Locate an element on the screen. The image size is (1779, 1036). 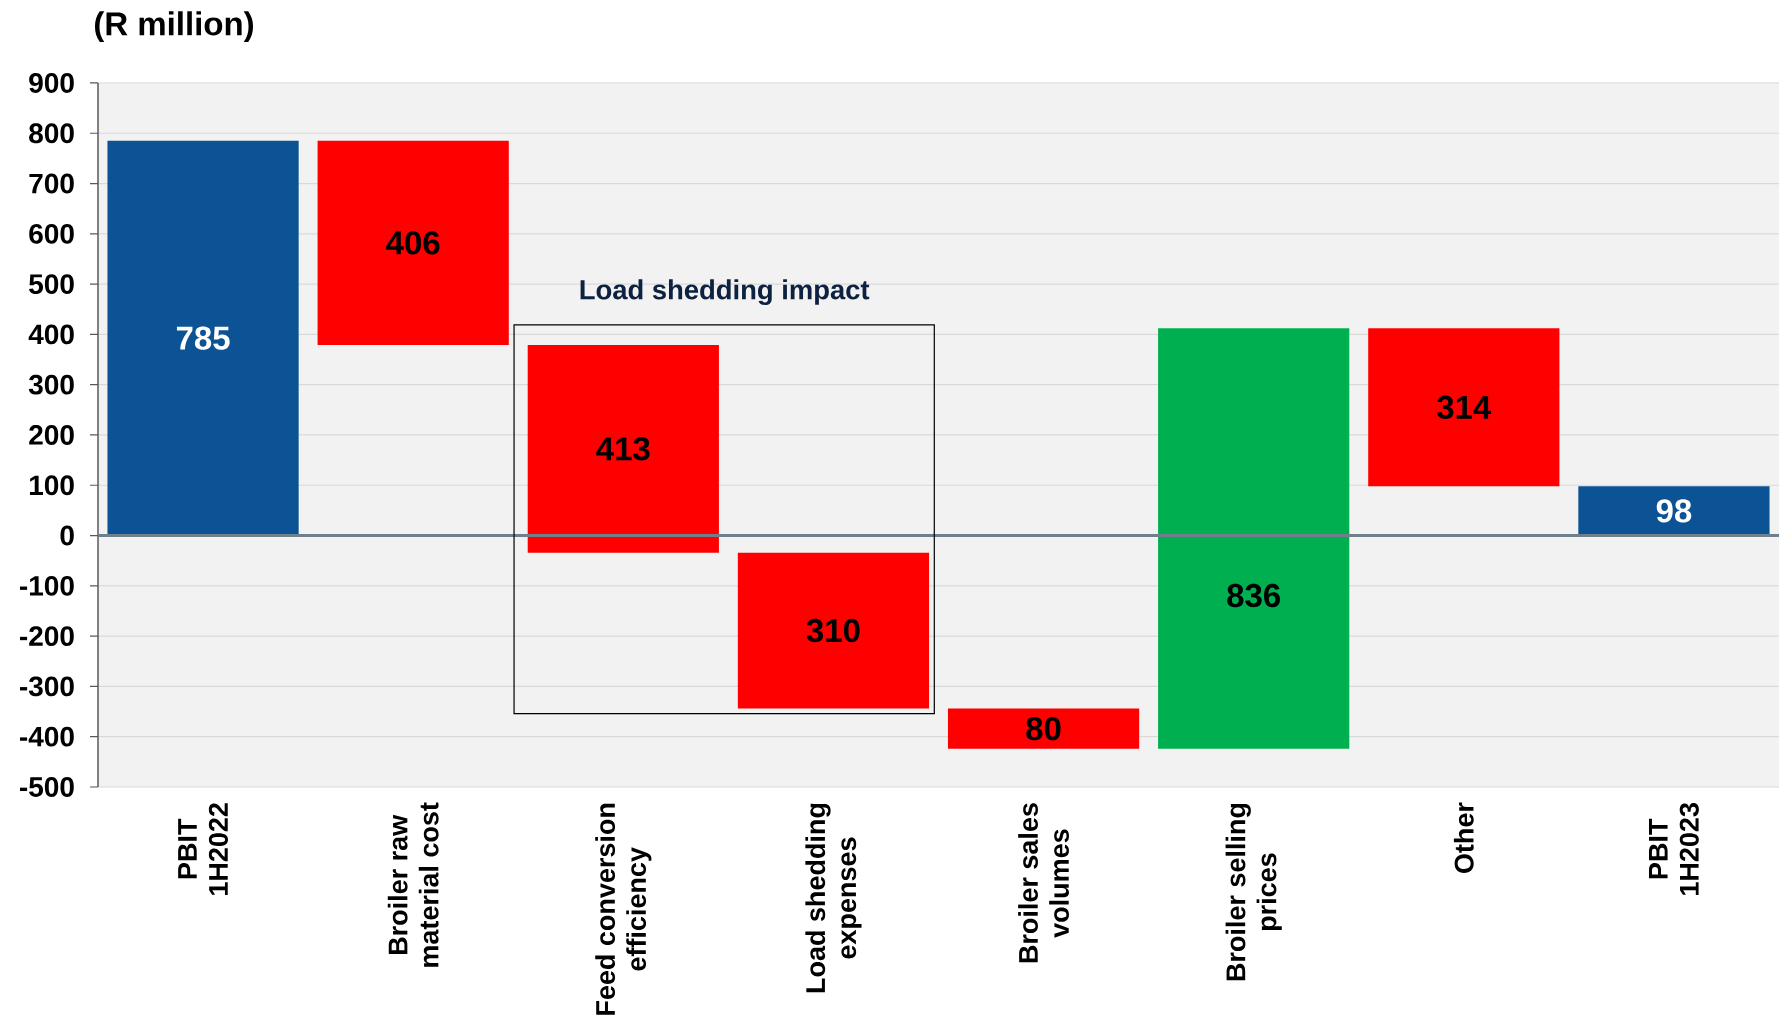
y-tick-label: -100 is located at coordinates (46, 585).